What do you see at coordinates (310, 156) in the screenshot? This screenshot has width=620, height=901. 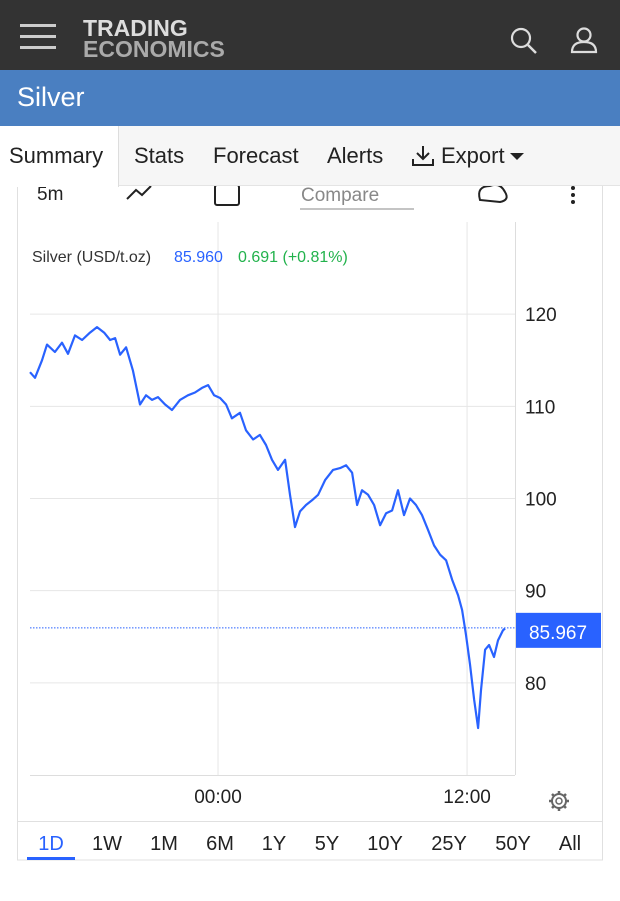 I see `tab-bar: Summary Stats Forecast Alerts Export` at bounding box center [310, 156].